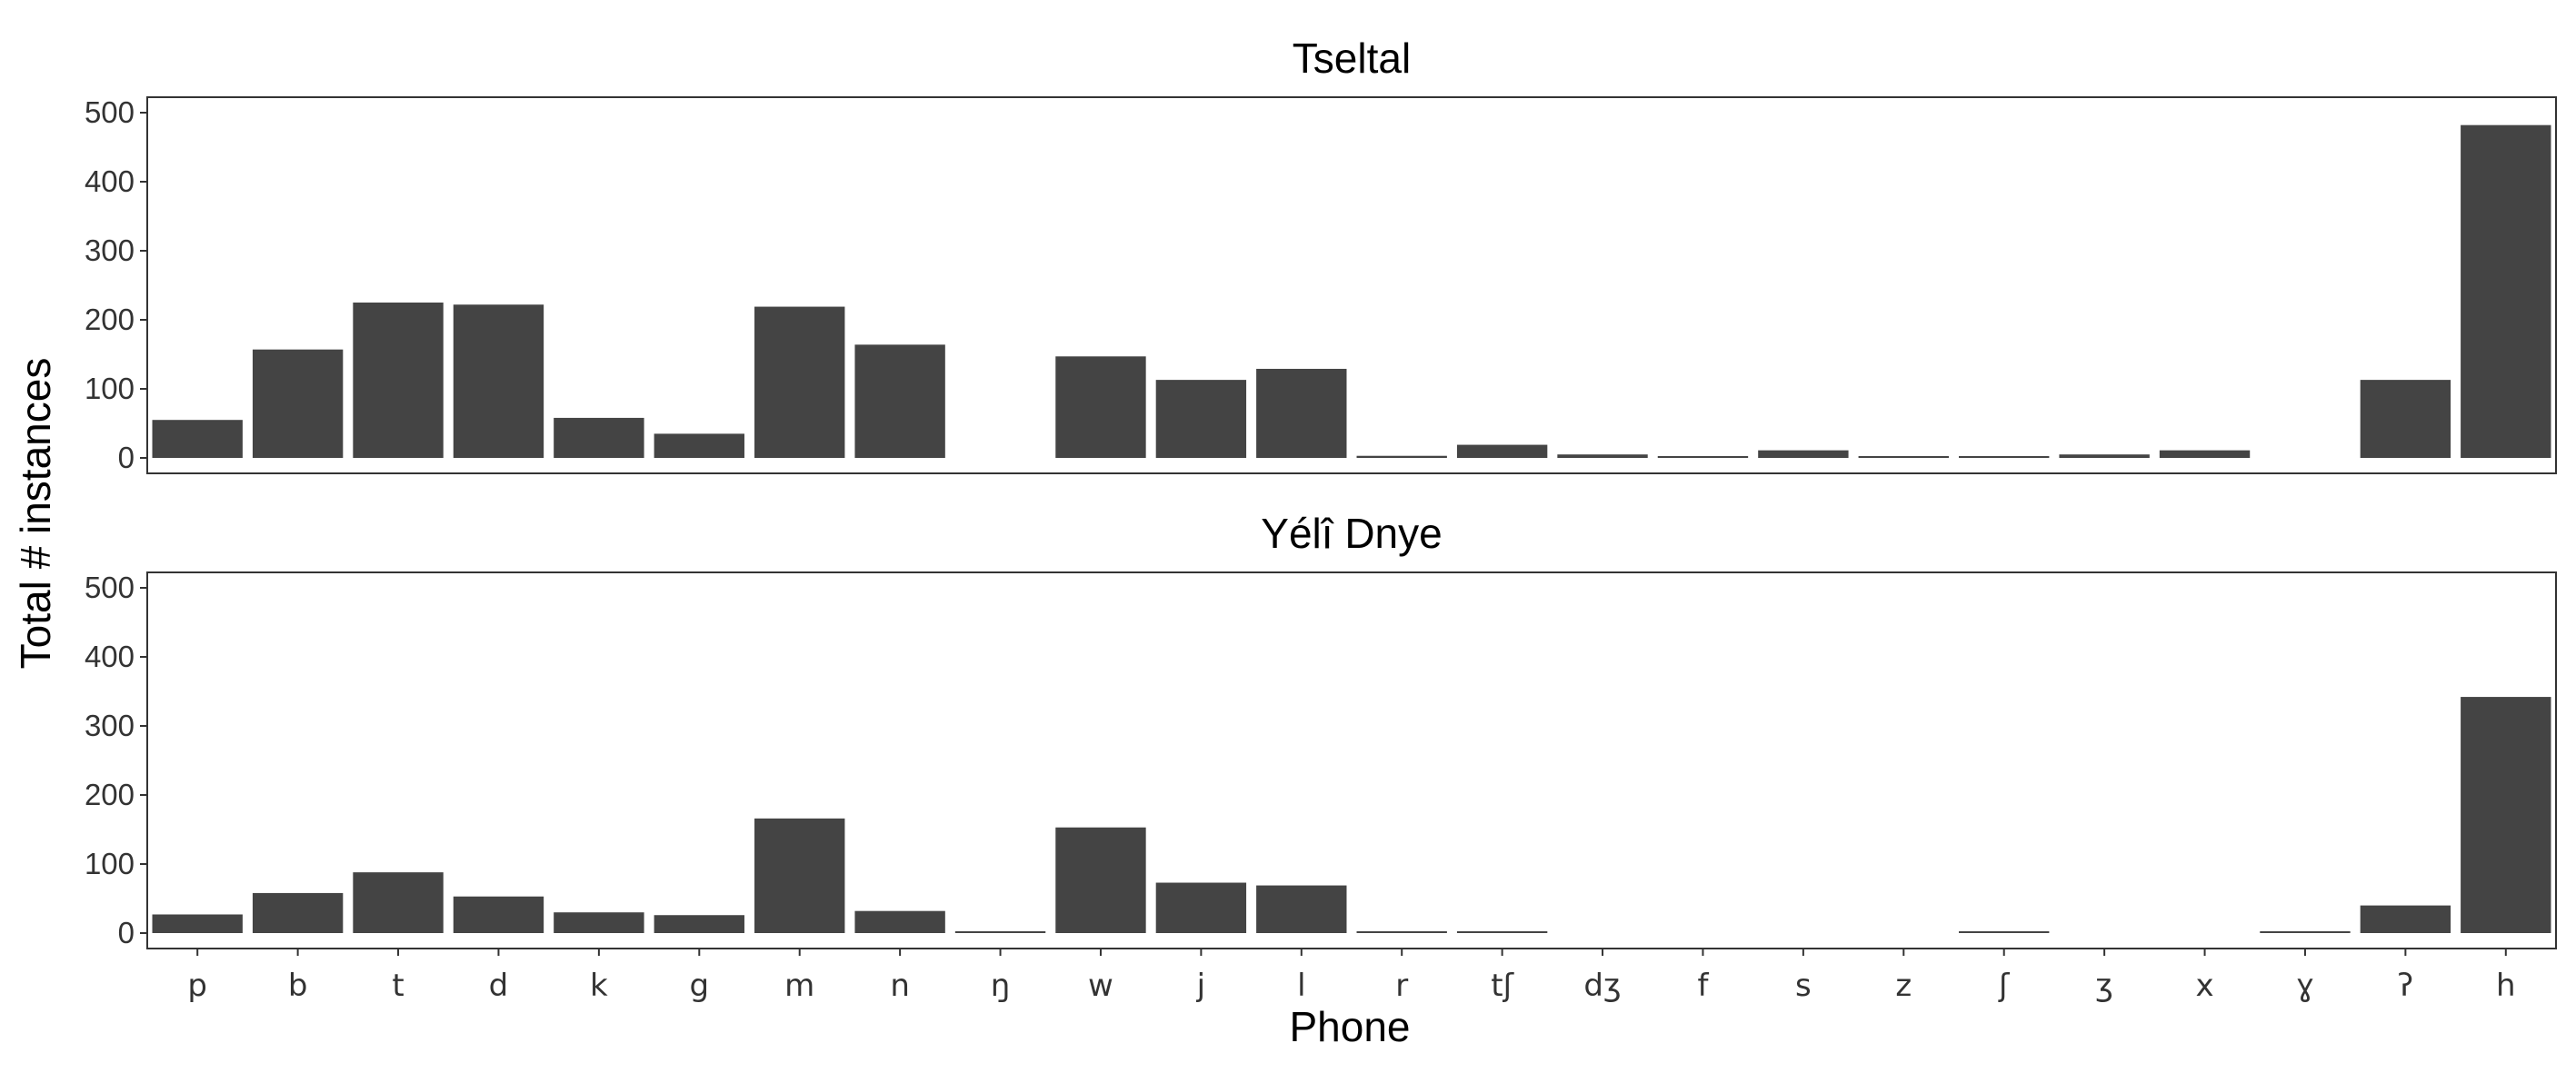  Describe the element at coordinates (2405, 986) in the screenshot. I see `x-tick-label: ʔ` at that location.